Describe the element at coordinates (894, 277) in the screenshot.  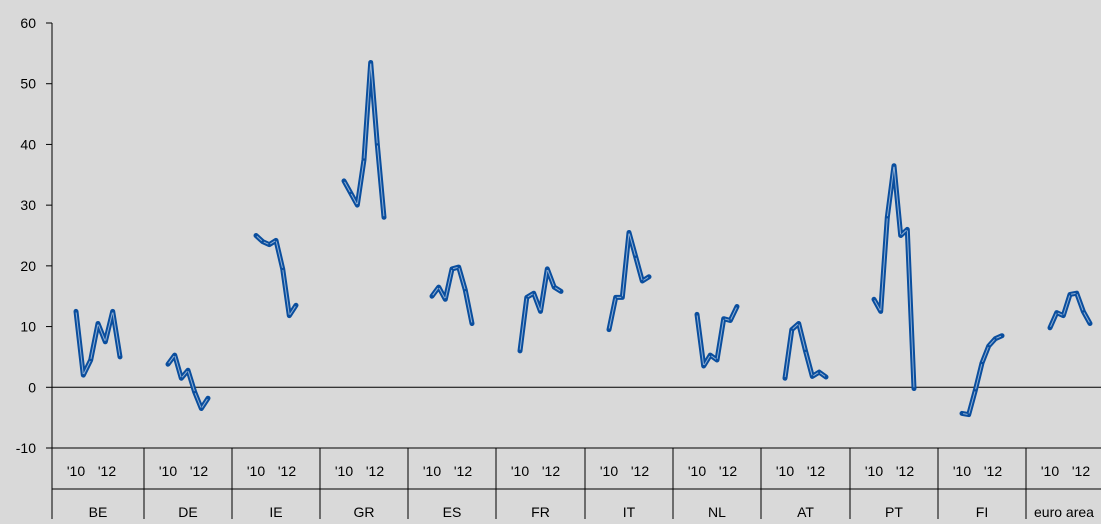
I see `series-line-pt` at that location.